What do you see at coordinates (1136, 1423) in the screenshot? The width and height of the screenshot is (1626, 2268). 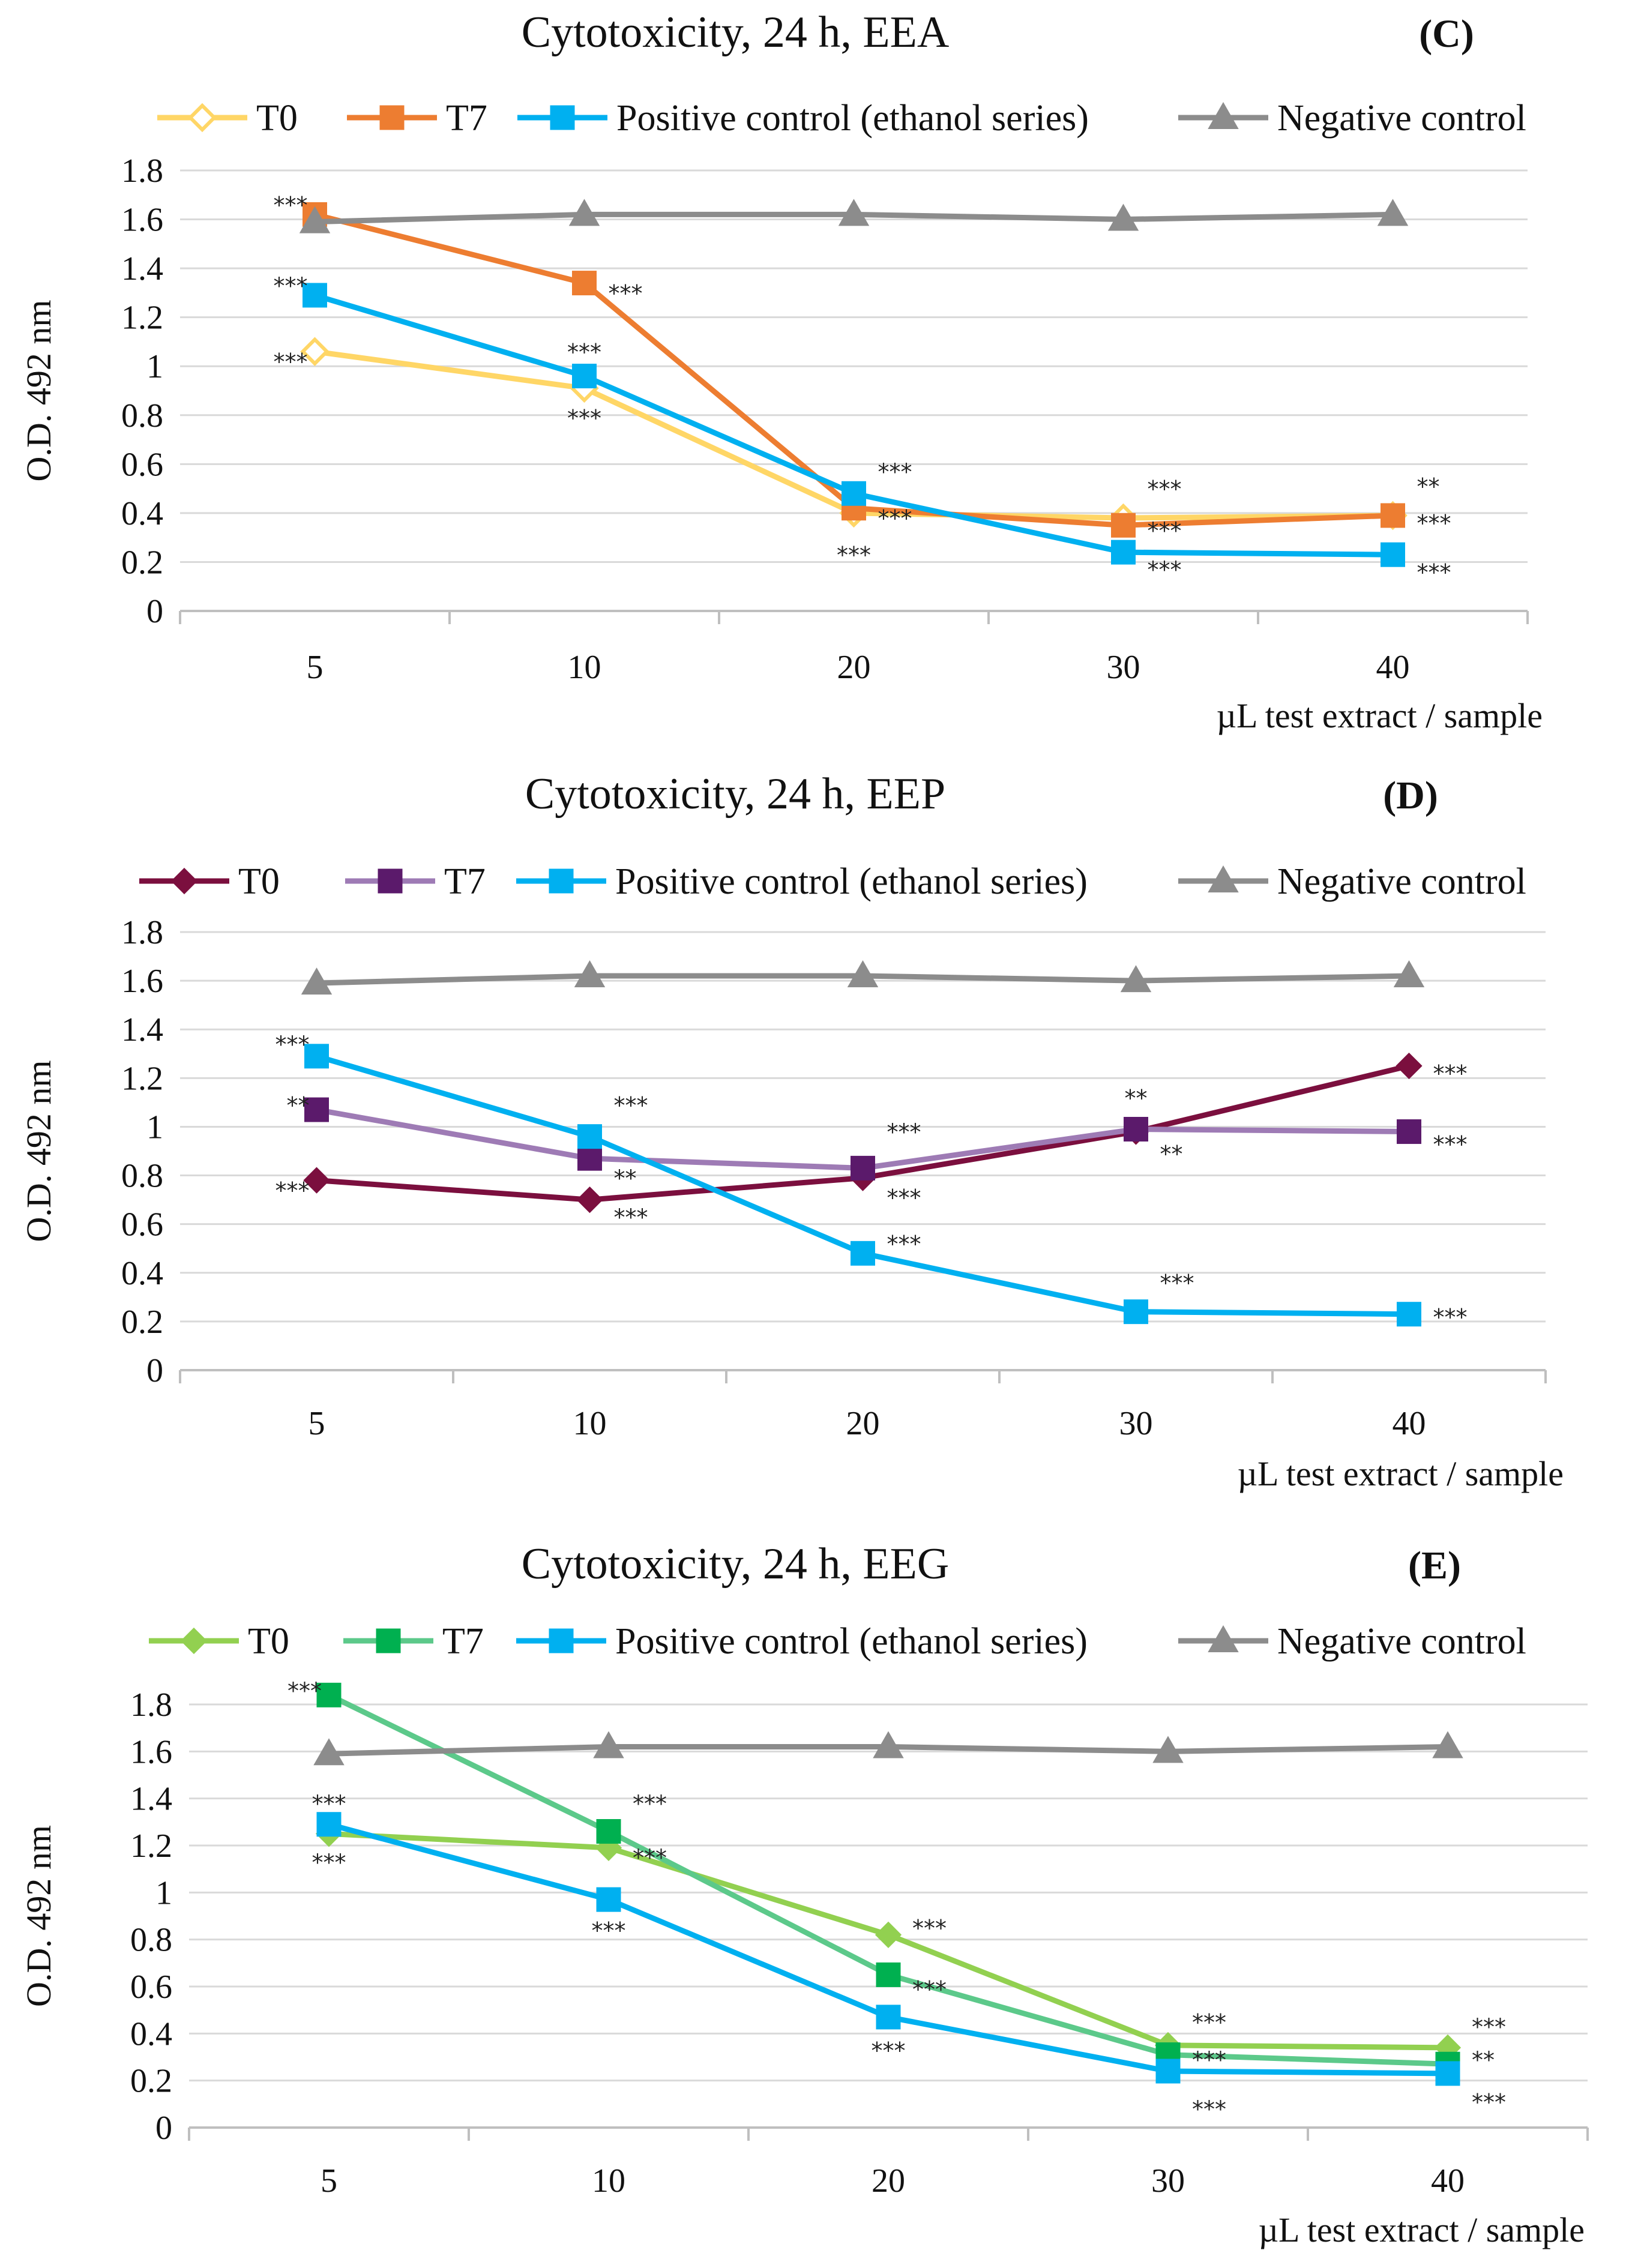 I see `x-tick-label: 30` at bounding box center [1136, 1423].